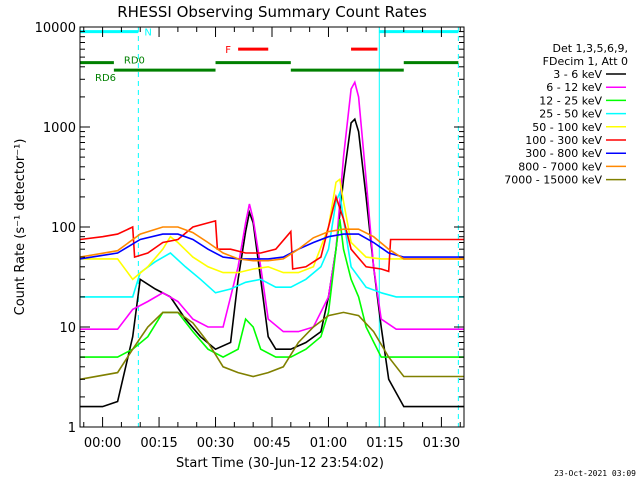 This screenshot has width=640, height=480. What do you see at coordinates (272, 12) in the screenshot?
I see `chart-title: RHESSI Observing Summary Count Rates` at bounding box center [272, 12].